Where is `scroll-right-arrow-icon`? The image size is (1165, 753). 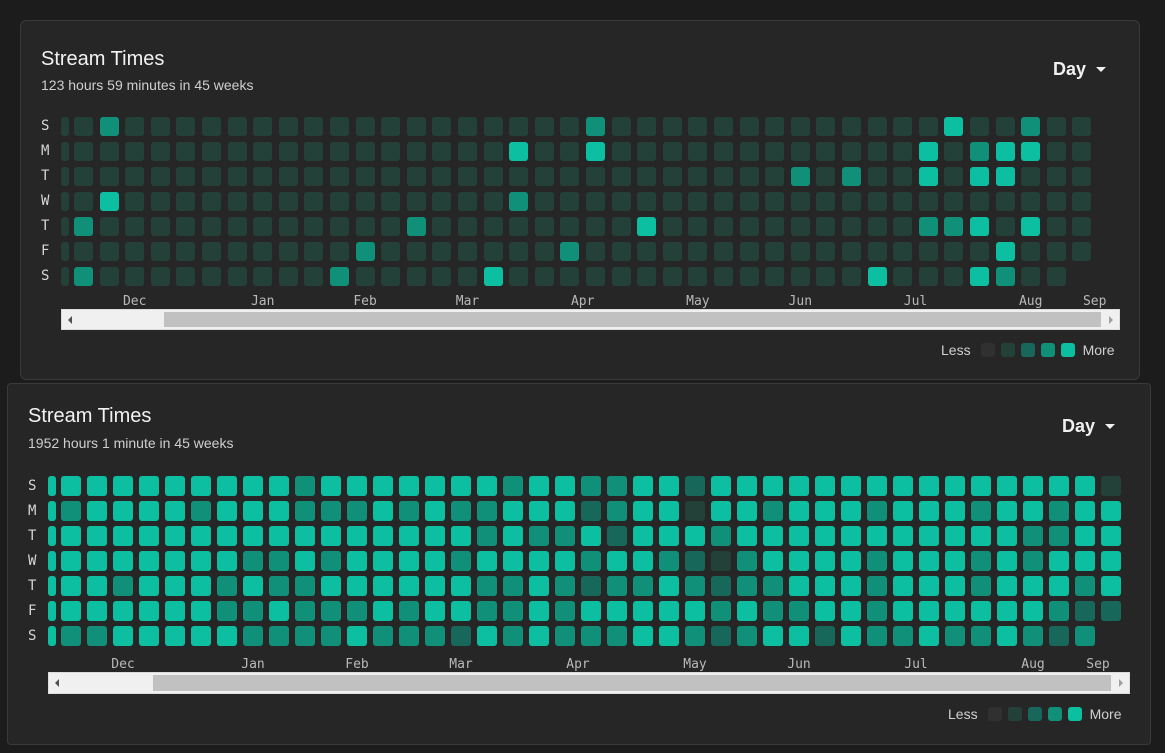 scroll-right-arrow-icon is located at coordinates (1111, 319).